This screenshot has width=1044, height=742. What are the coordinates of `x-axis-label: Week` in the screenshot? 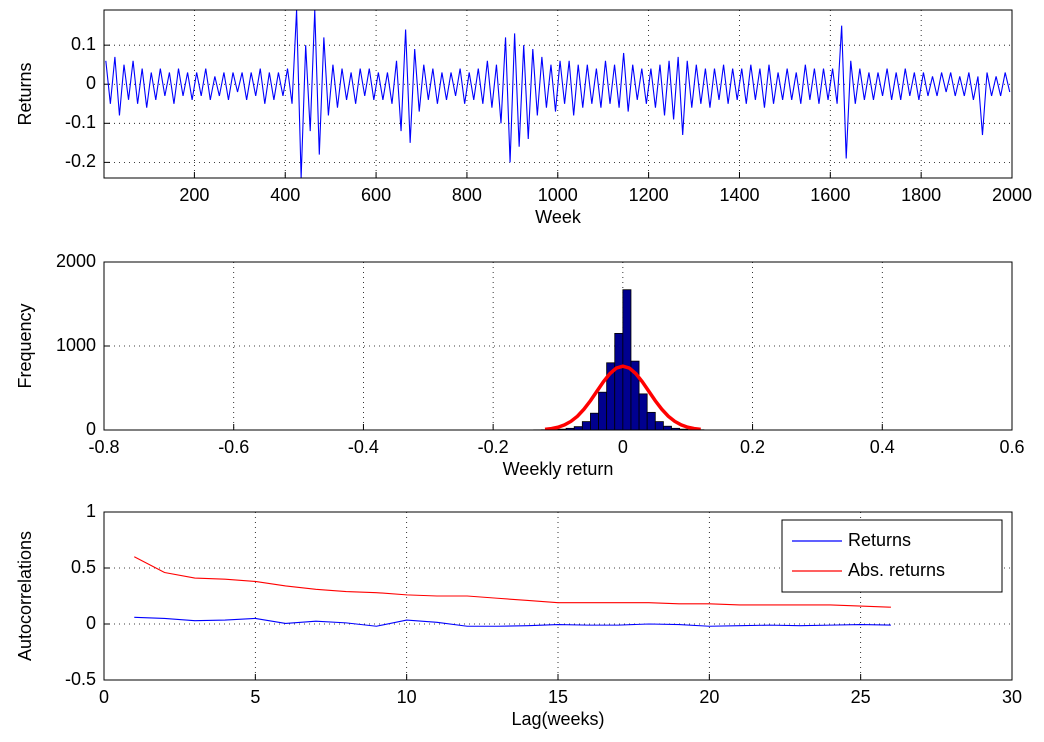 It's located at (558, 217).